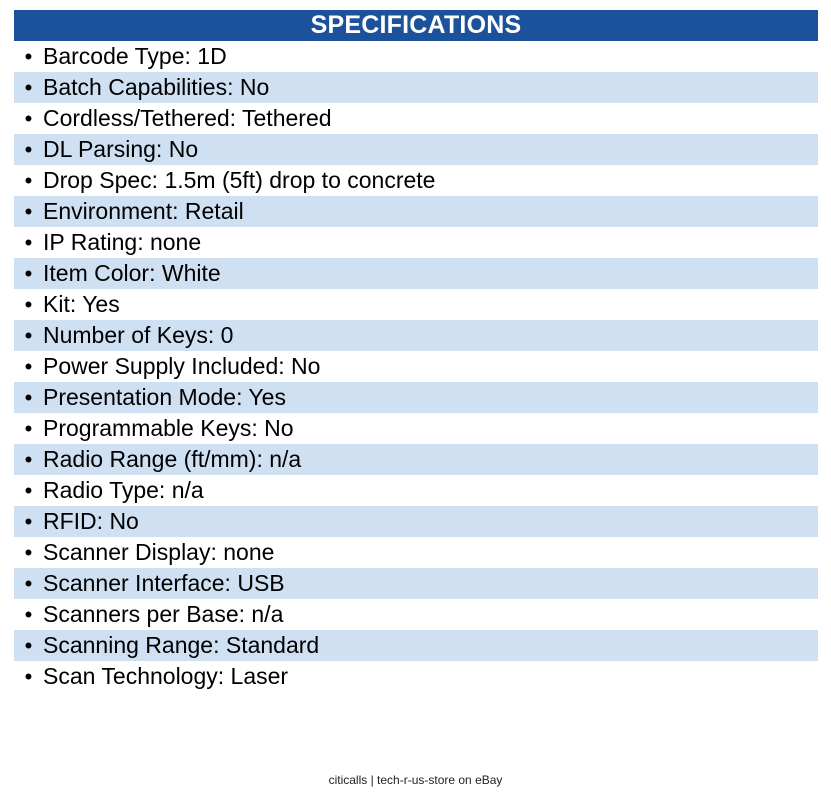 The image size is (831, 798). What do you see at coordinates (416, 397) in the screenshot?
I see `spec-row: • Presentation Mode: Yes` at bounding box center [416, 397].